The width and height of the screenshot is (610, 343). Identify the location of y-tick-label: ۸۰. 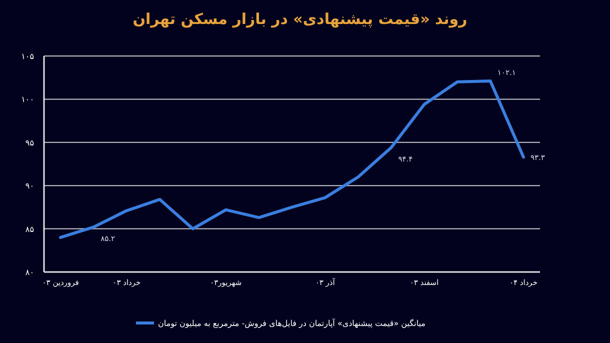
(29, 272).